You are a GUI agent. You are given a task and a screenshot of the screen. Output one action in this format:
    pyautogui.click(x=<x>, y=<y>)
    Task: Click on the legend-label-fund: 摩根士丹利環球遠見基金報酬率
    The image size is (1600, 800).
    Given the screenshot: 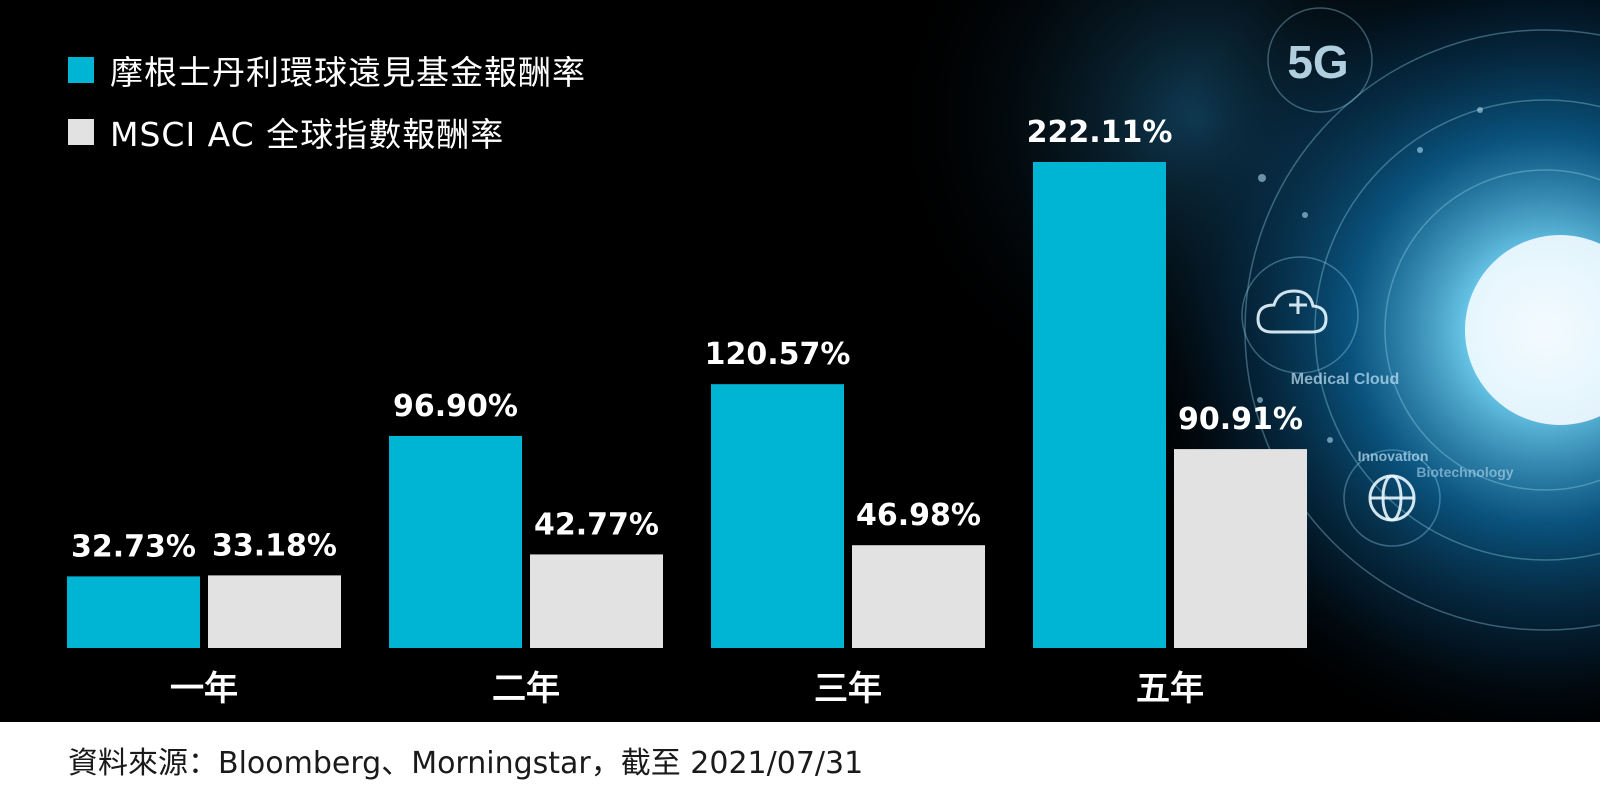 What is the action you would take?
    pyautogui.click(x=348, y=72)
    